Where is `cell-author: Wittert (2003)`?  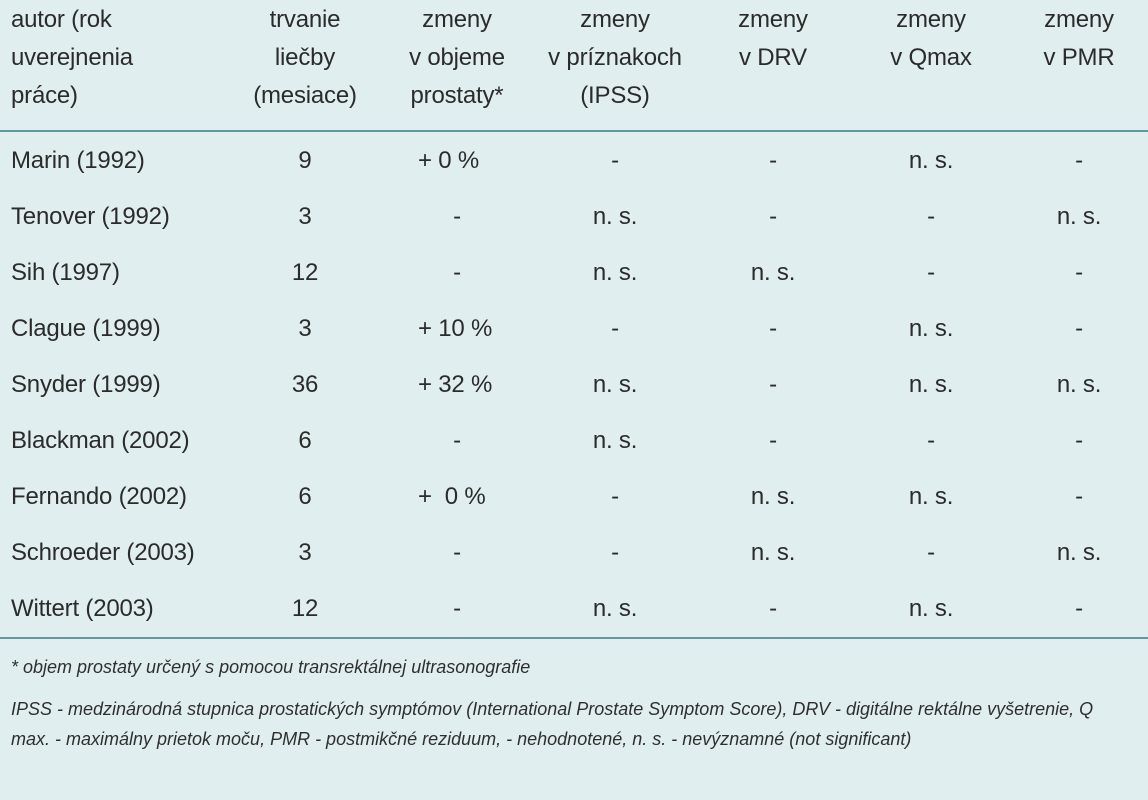 cell-author: Wittert (2003) is located at coordinates (116, 610).